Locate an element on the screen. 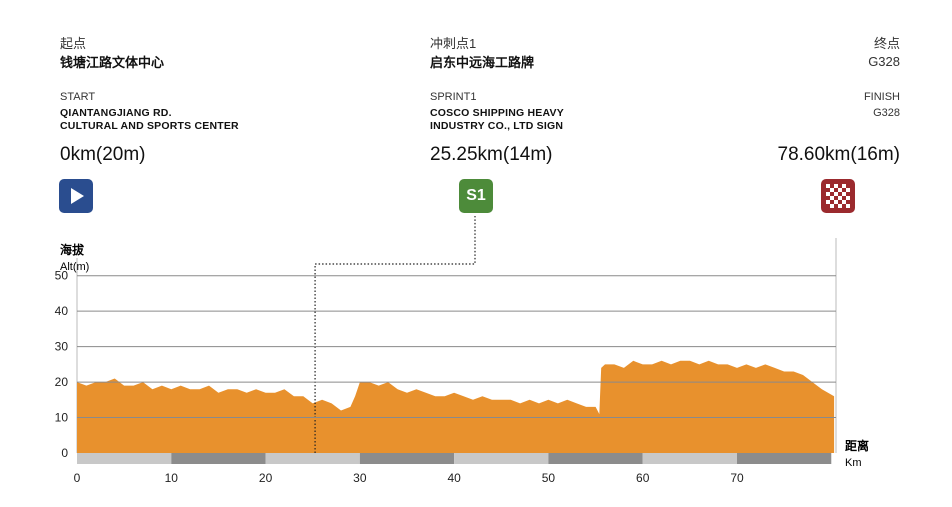 This screenshot has width=952, height=507. play-icon is located at coordinates (77, 196).